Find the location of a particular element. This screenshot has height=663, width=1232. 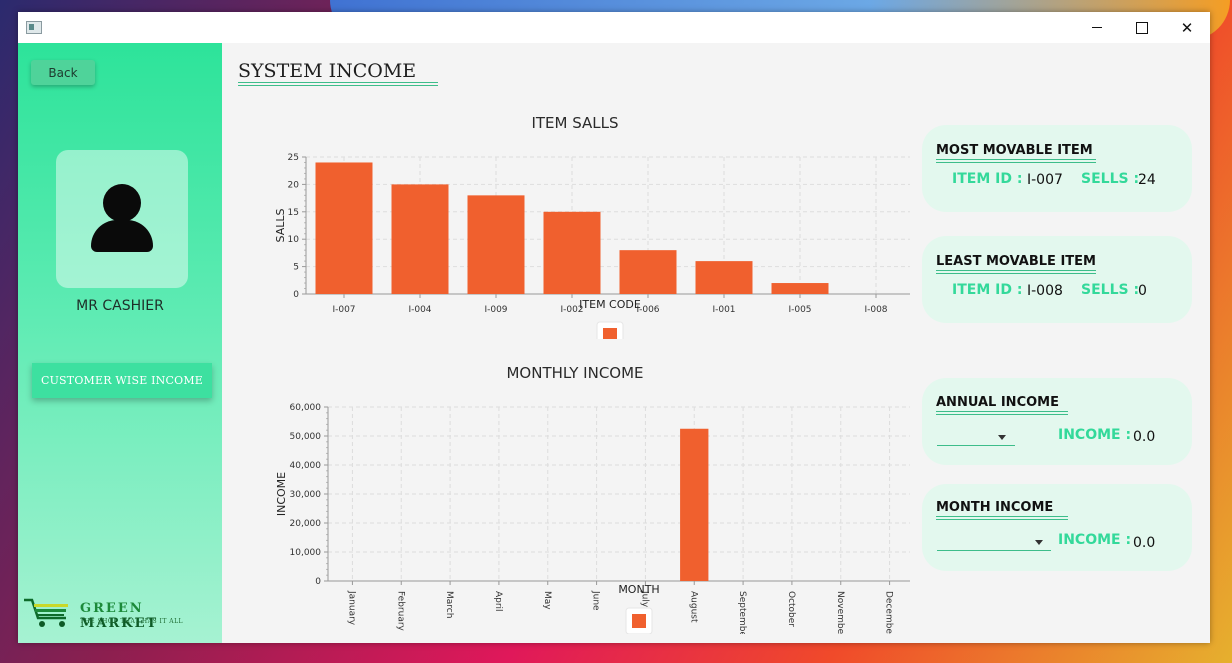

monthly-income-chart-title: MONTHLY INCOME is located at coordinates (575, 373).